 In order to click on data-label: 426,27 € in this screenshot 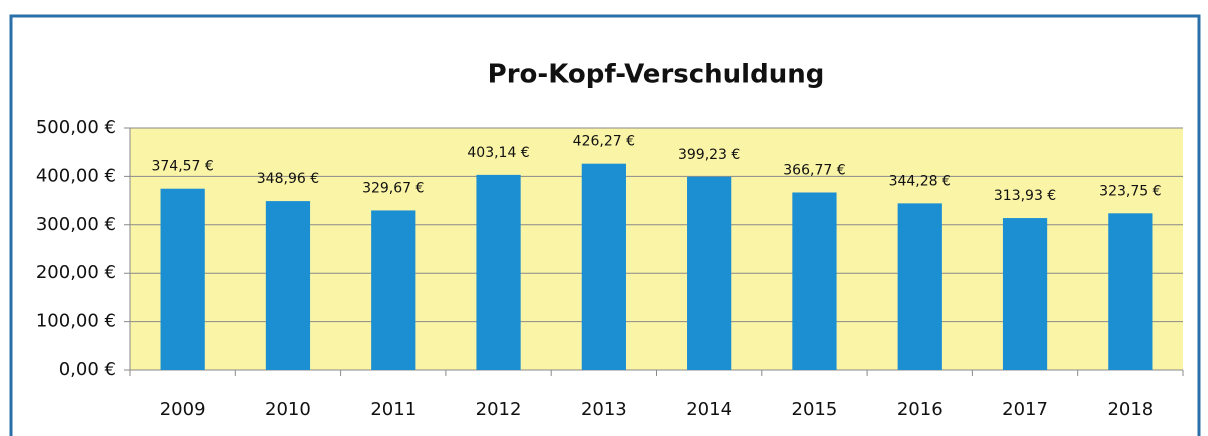, I will do `click(604, 142)`.